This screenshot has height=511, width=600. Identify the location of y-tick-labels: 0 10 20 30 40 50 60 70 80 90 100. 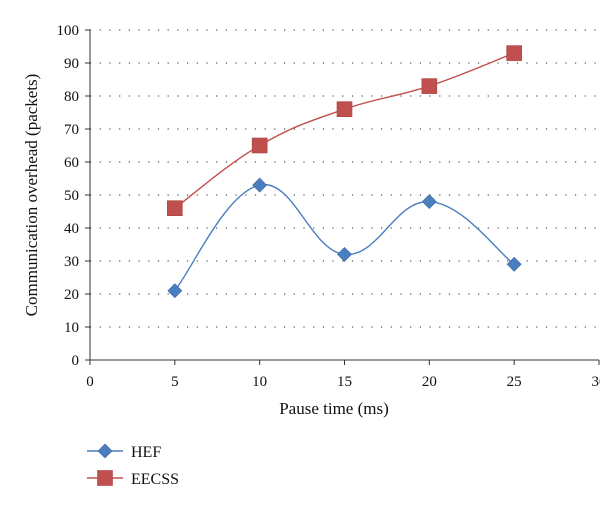
(73, 196).